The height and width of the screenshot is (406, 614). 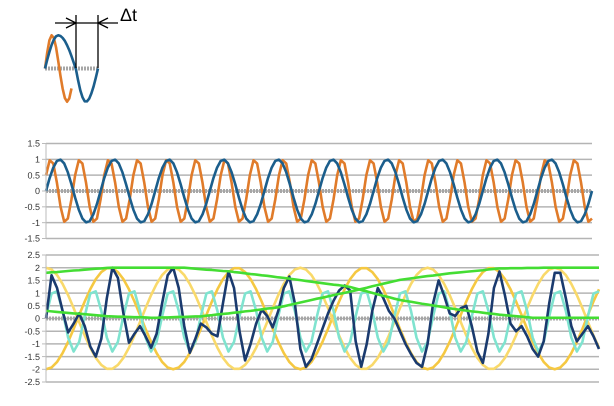 What do you see at coordinates (322, 293) in the screenshot?
I see `line-series` at bounding box center [322, 293].